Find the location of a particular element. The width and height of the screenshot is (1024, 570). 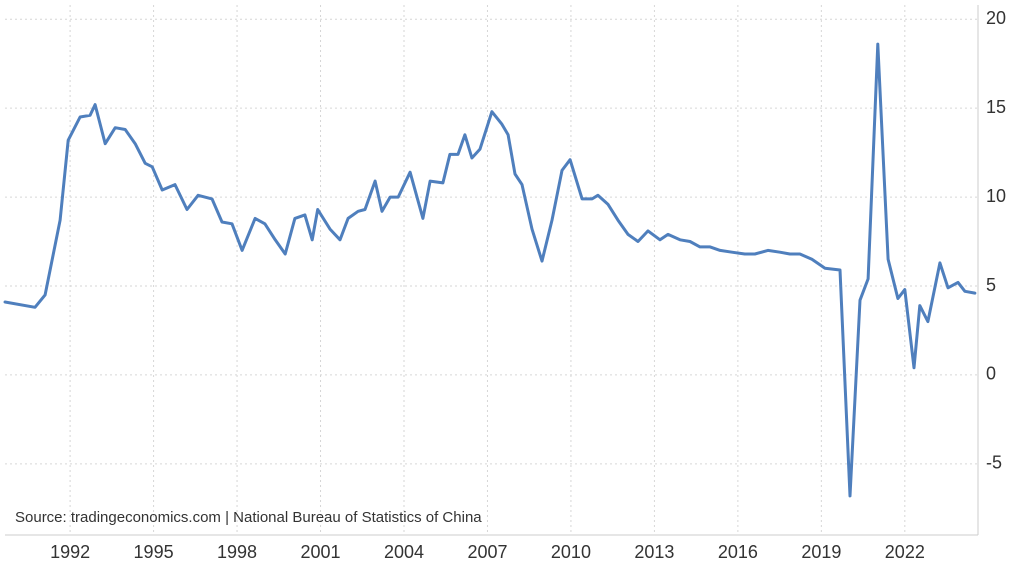

x-tick-label: 1998 is located at coordinates (237, 552).